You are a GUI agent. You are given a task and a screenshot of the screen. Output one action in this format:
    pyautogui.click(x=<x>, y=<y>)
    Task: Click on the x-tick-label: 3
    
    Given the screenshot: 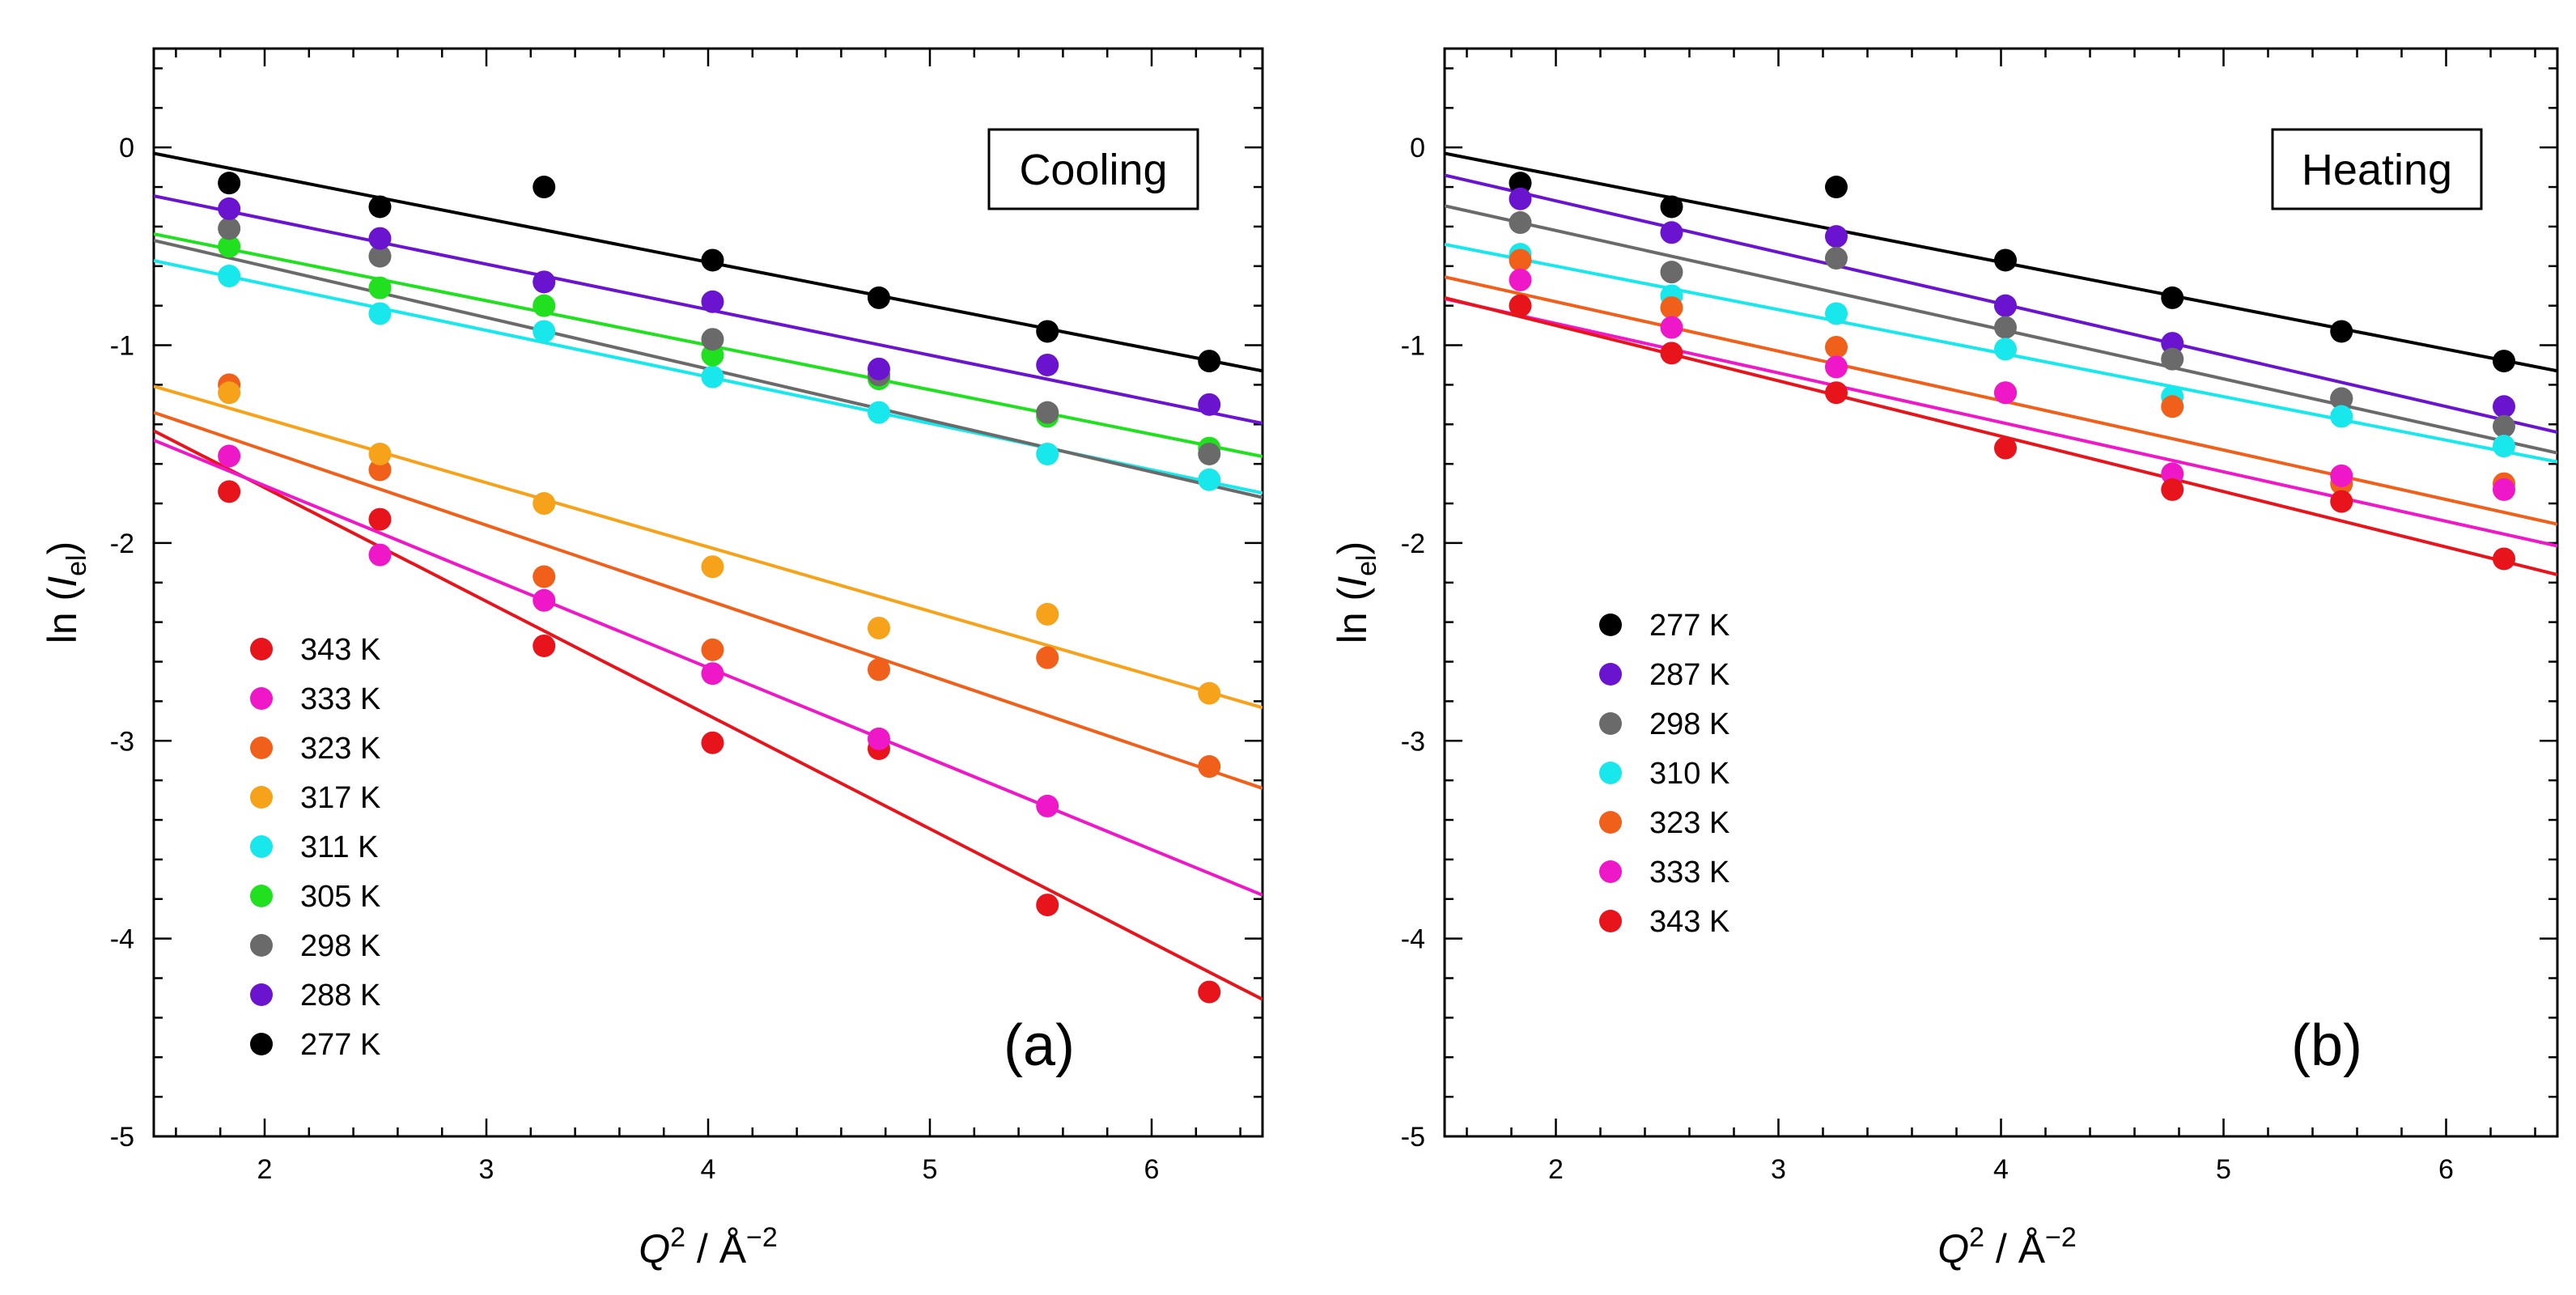 What is the action you would take?
    pyautogui.click(x=486, y=1169)
    